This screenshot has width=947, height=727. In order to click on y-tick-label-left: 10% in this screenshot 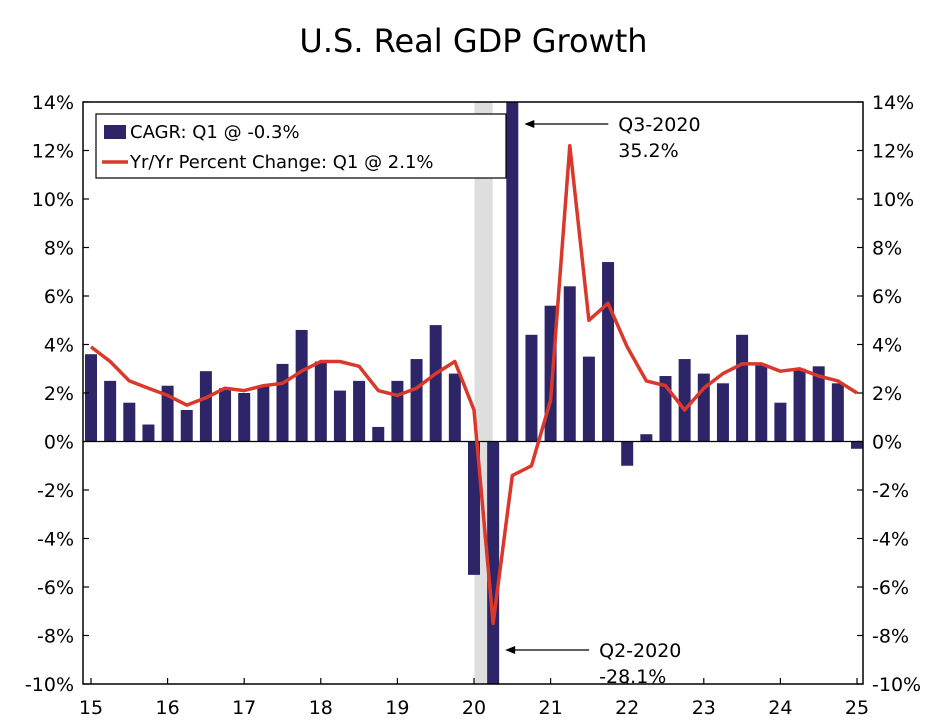, I will do `click(53, 200)`.